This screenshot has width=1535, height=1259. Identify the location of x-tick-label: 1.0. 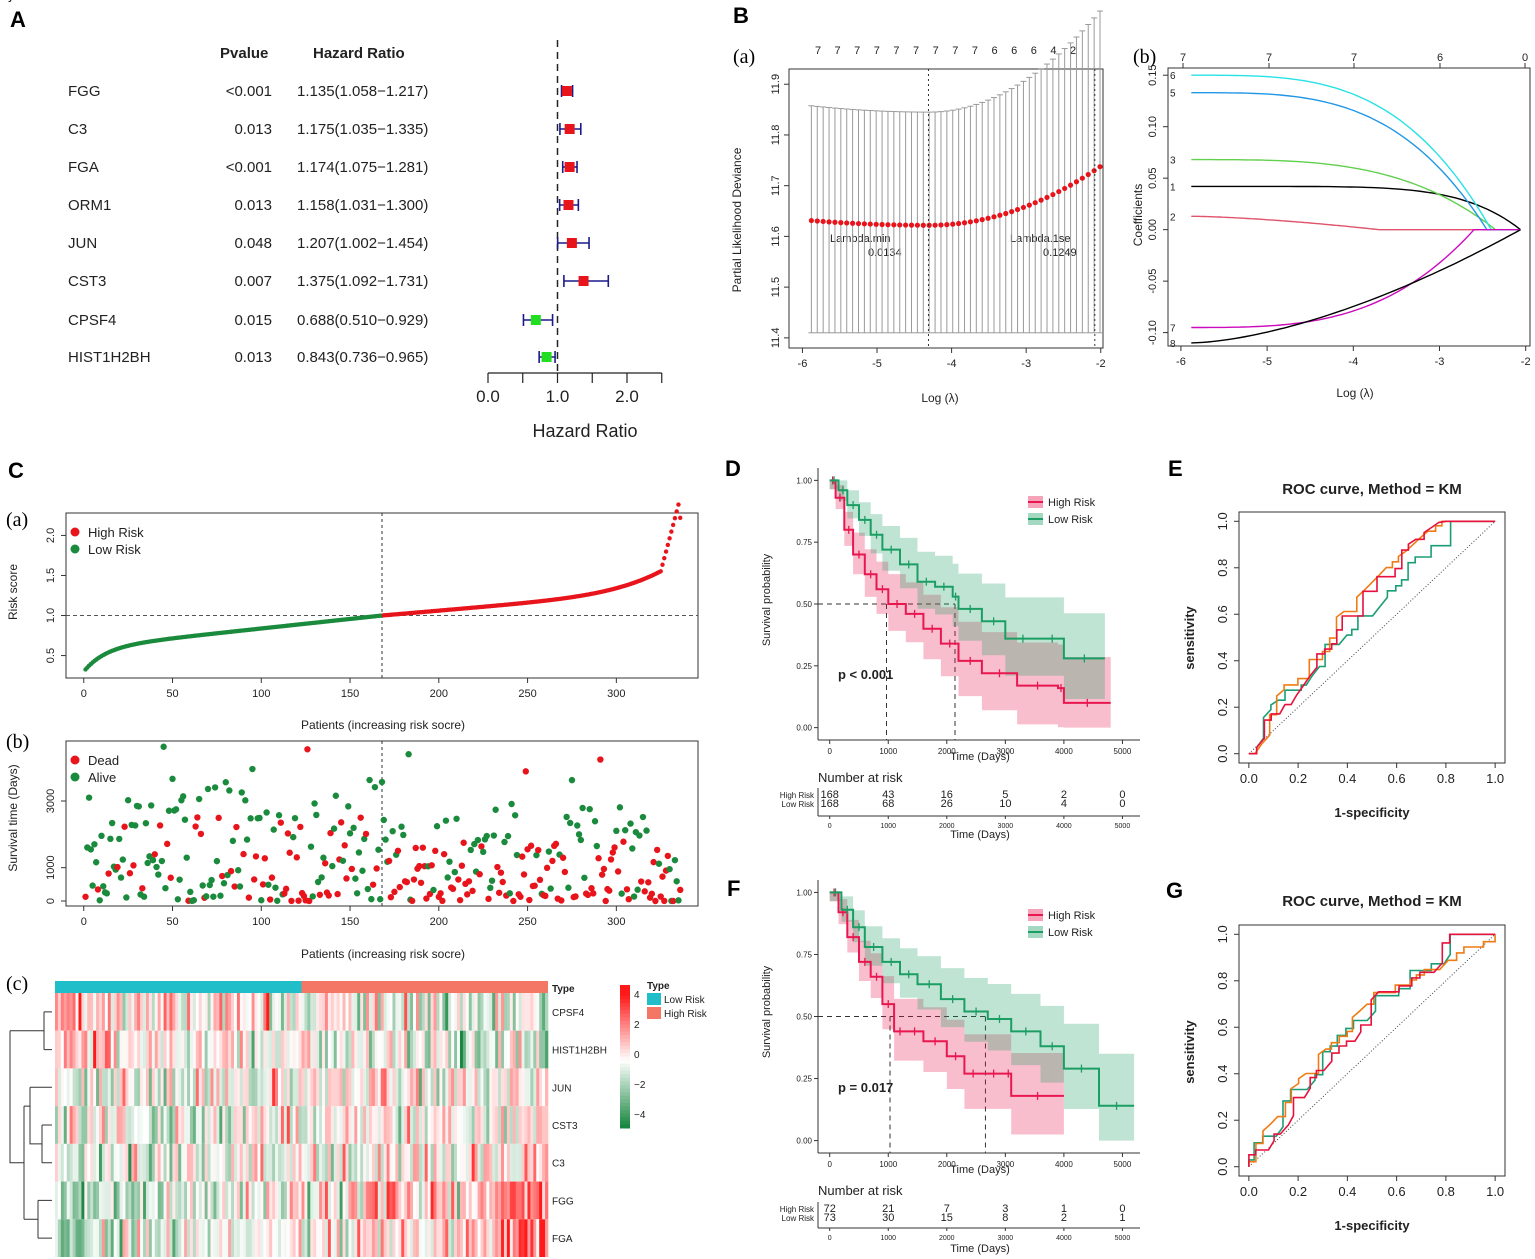
(1495, 778).